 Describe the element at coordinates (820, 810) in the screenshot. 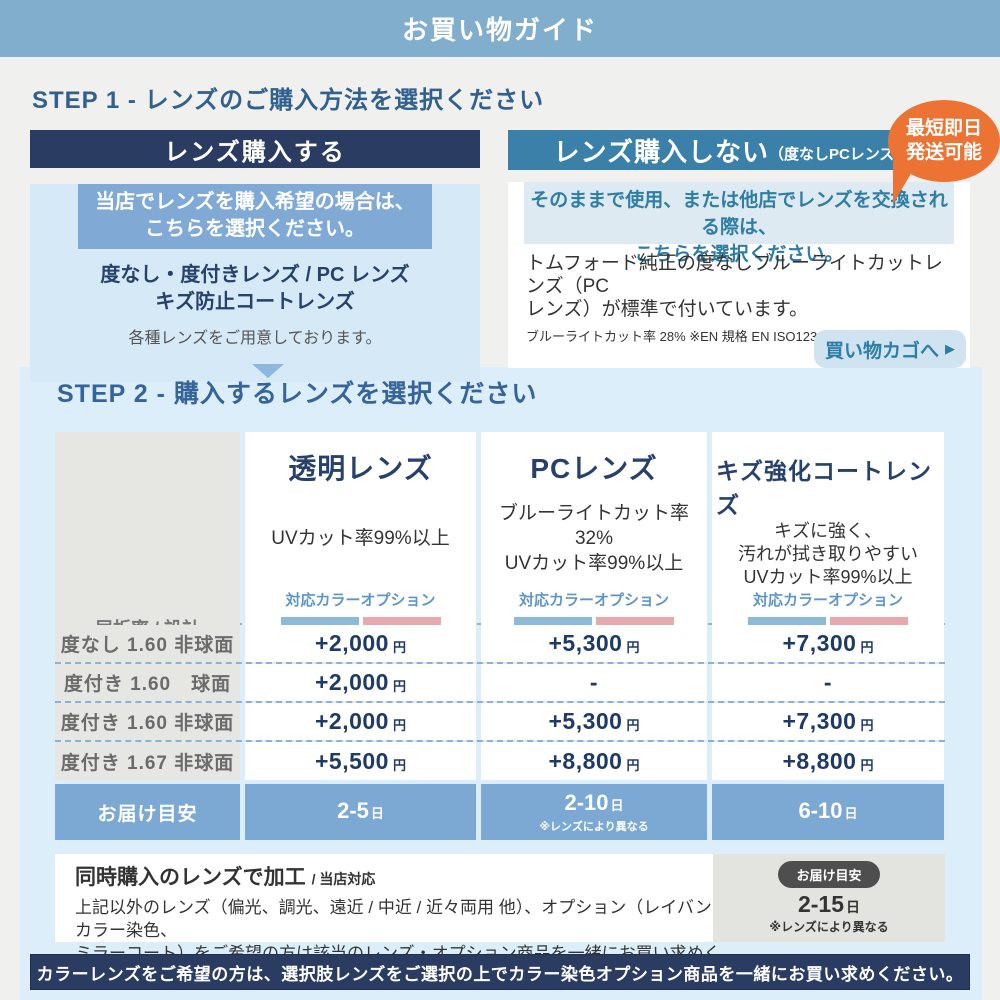

I see `delivery-days: 6-10` at that location.